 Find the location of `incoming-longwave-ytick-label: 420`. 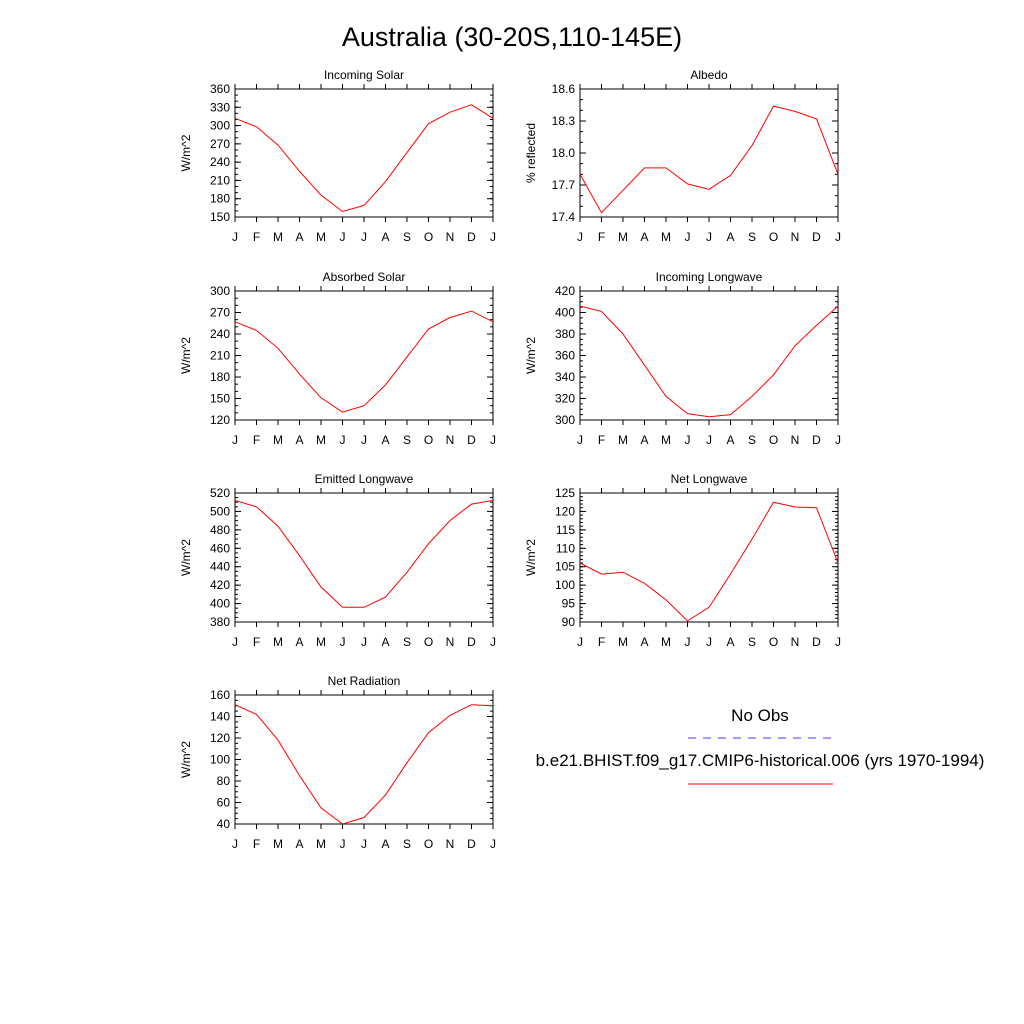

incoming-longwave-ytick-label: 420 is located at coordinates (565, 291).